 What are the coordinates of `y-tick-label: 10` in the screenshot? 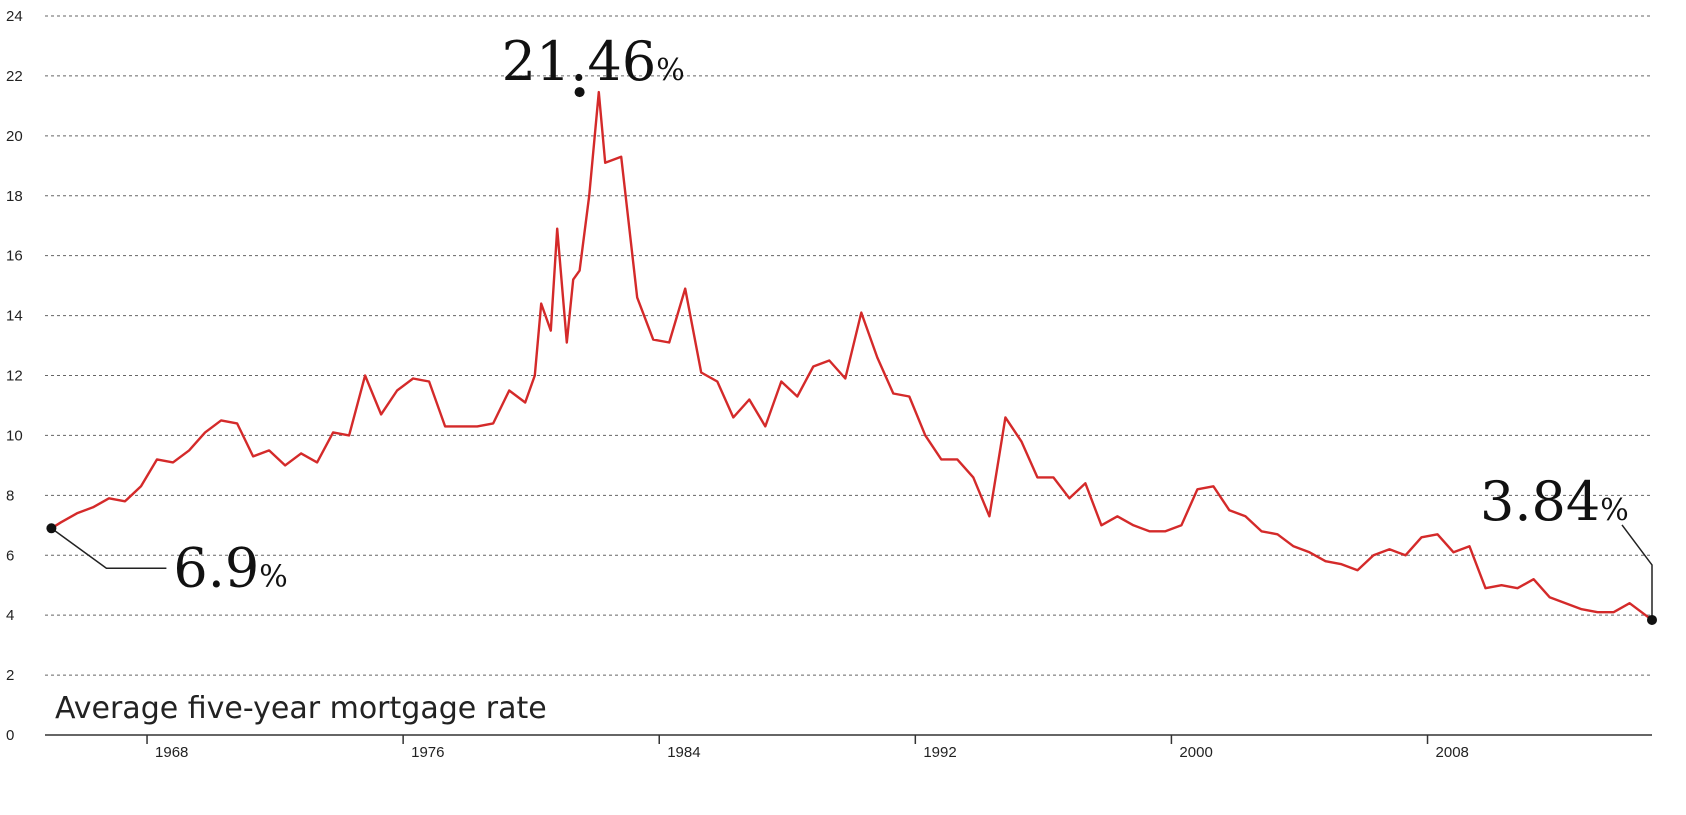 It's located at (14, 435).